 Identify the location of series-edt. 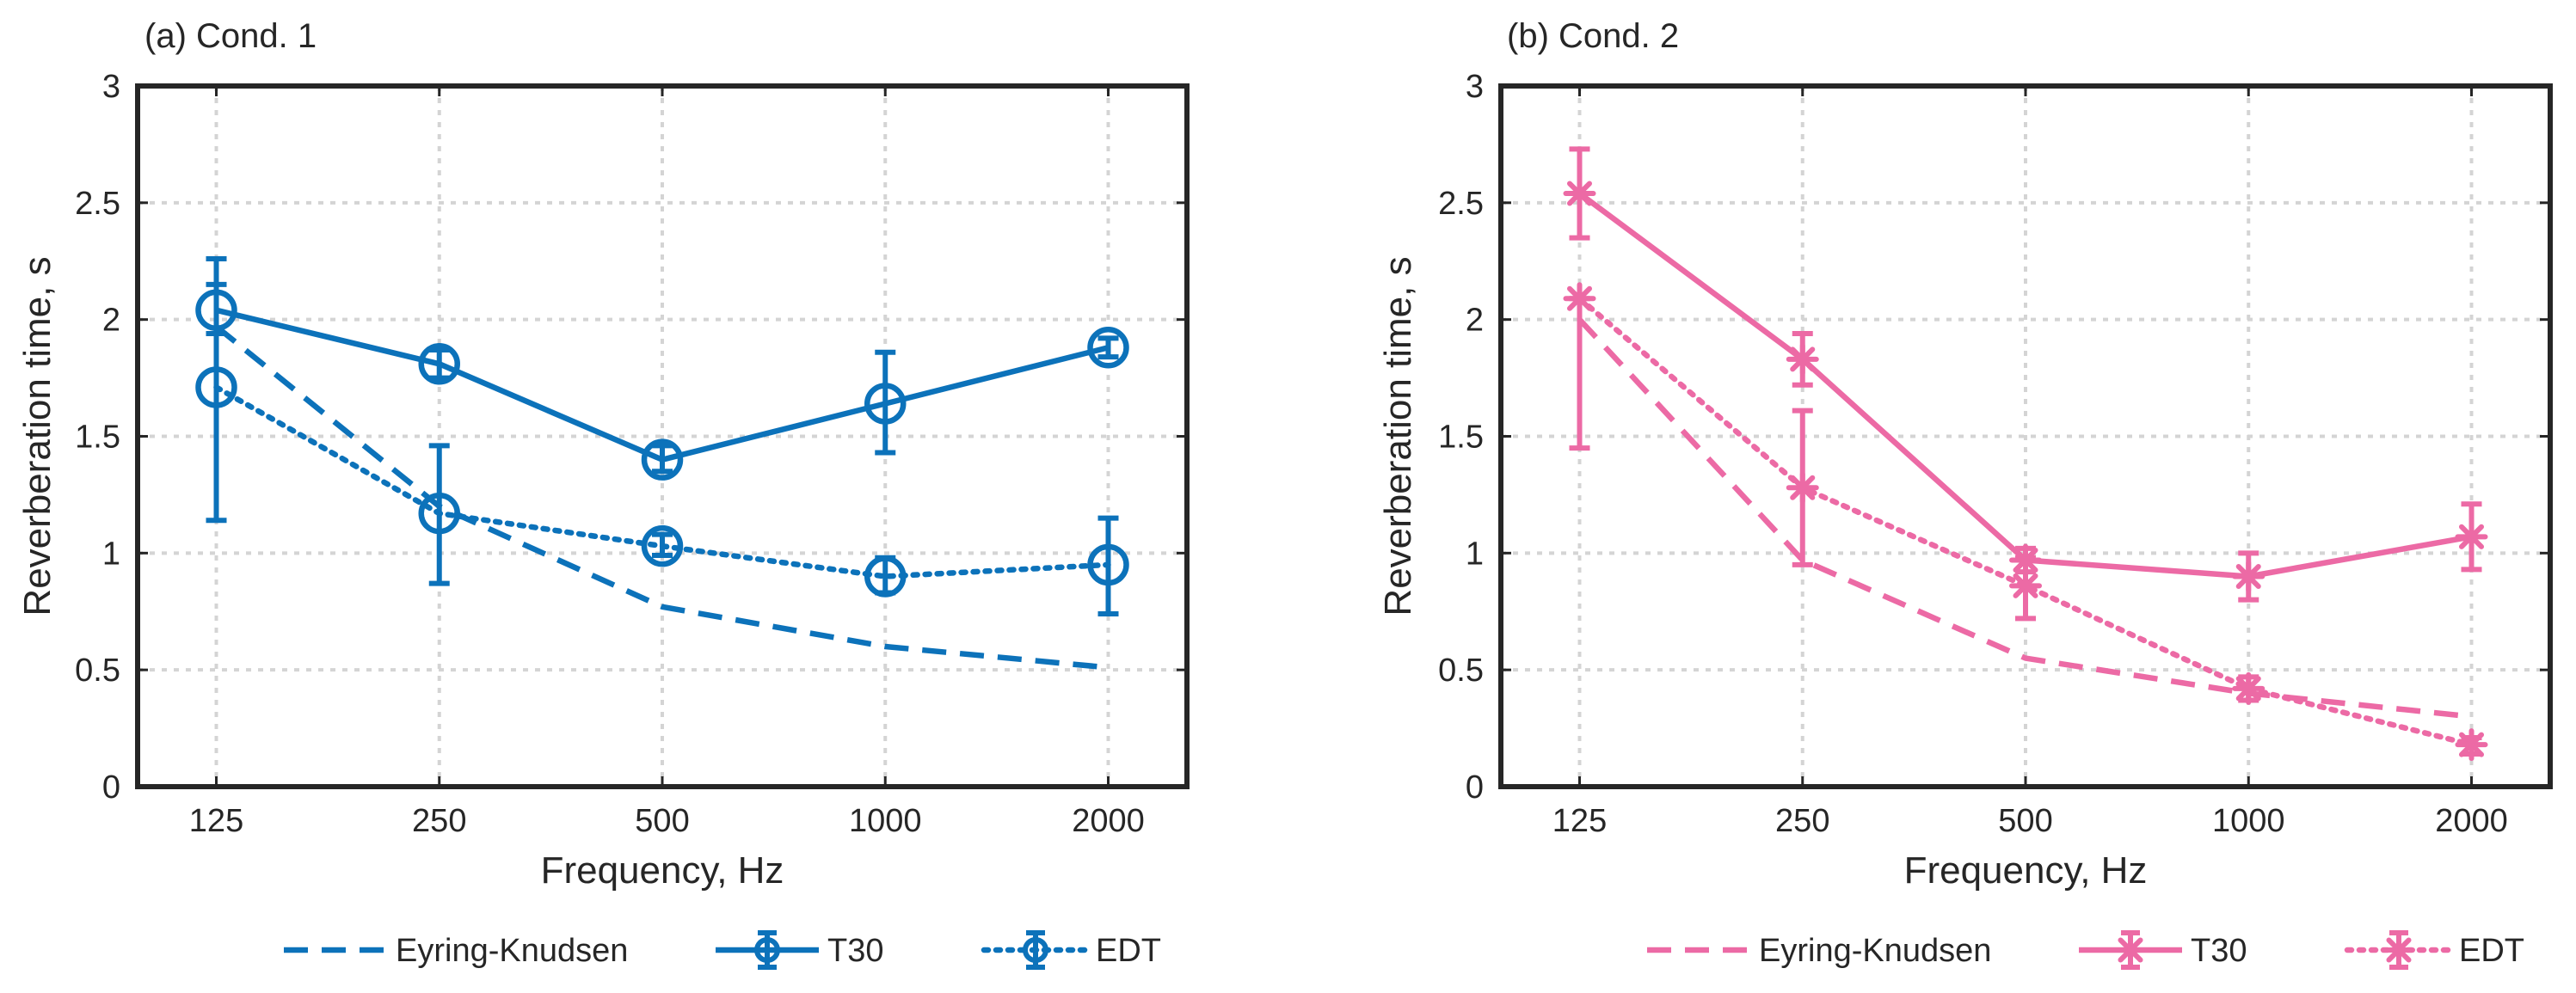
(662, 448).